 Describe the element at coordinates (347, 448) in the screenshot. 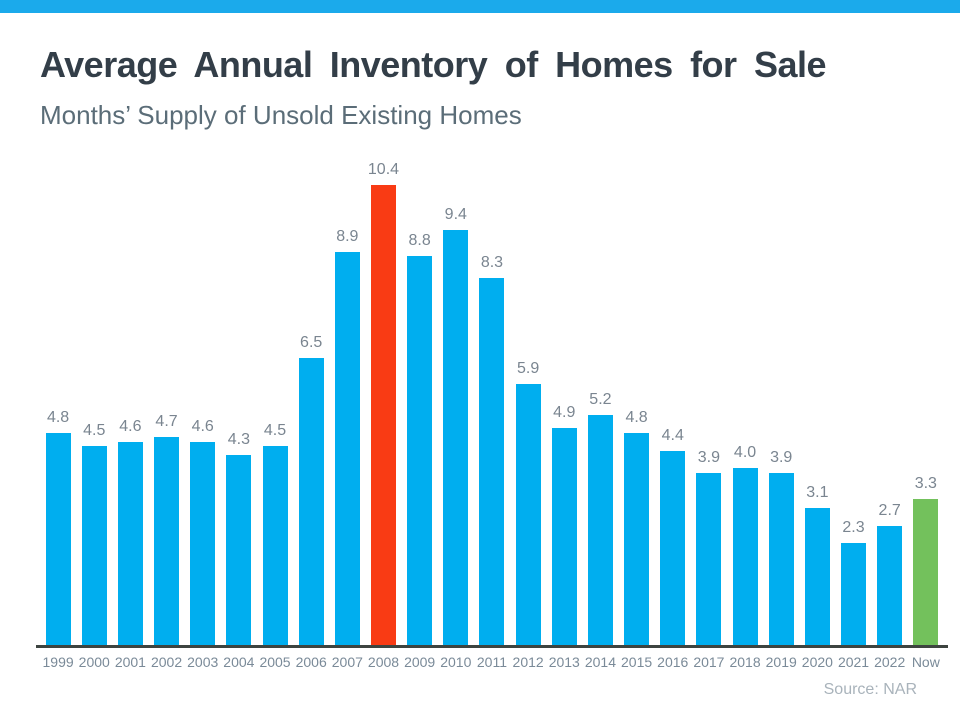

I see `bar-2007` at that location.